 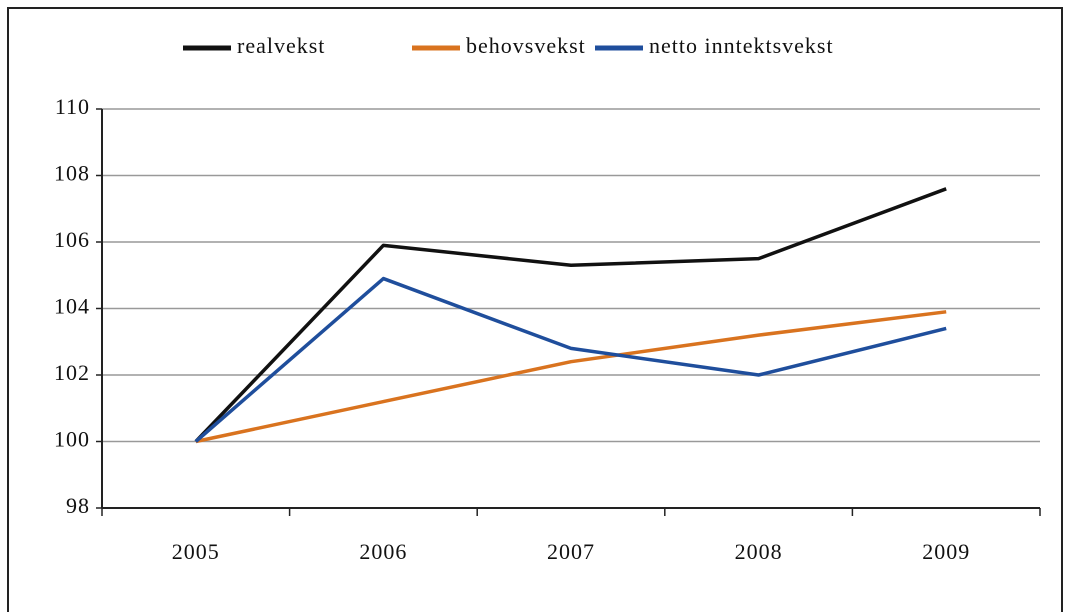 I want to click on y-tick-label: 108, so click(x=72, y=173).